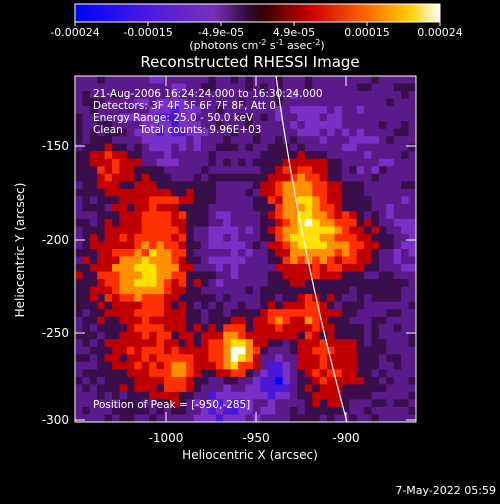  Describe the element at coordinates (173, 118) in the screenshot. I see `energy-range-text: Energy Range: 25.0 - 50.0 keV` at that location.